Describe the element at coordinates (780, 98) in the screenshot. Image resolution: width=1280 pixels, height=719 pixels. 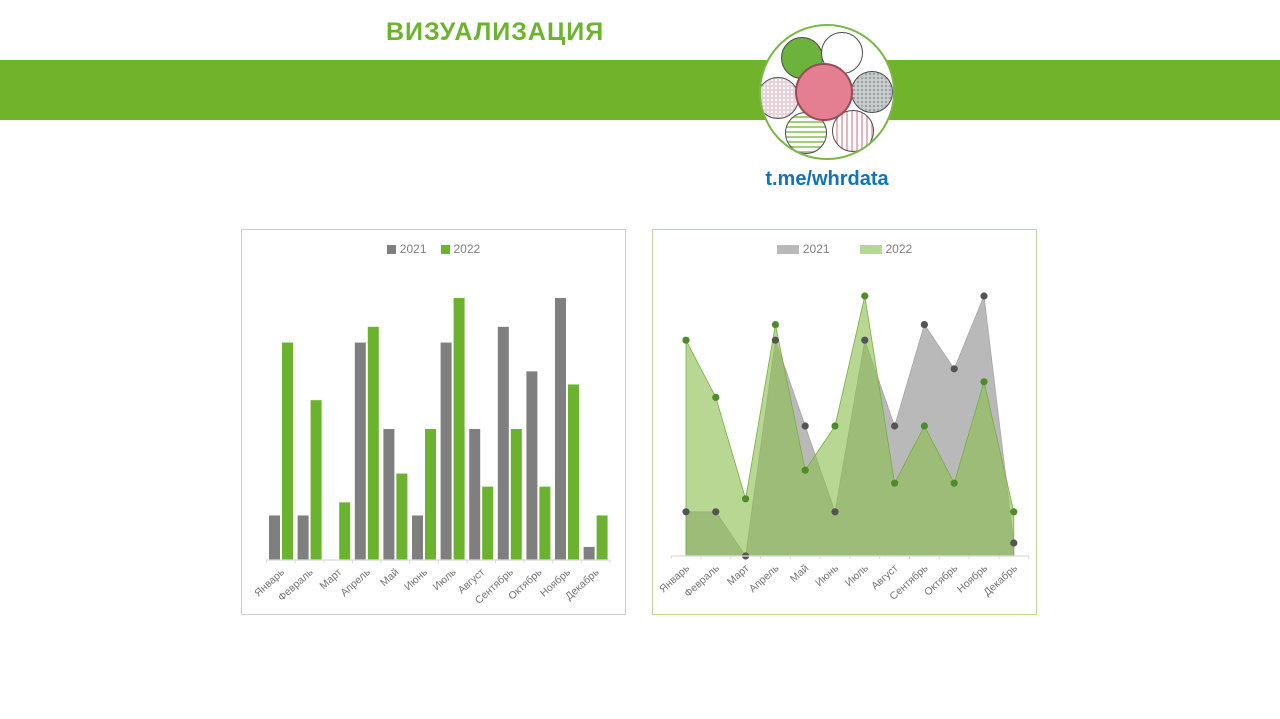
I see `petal-pink-dot-icon` at that location.